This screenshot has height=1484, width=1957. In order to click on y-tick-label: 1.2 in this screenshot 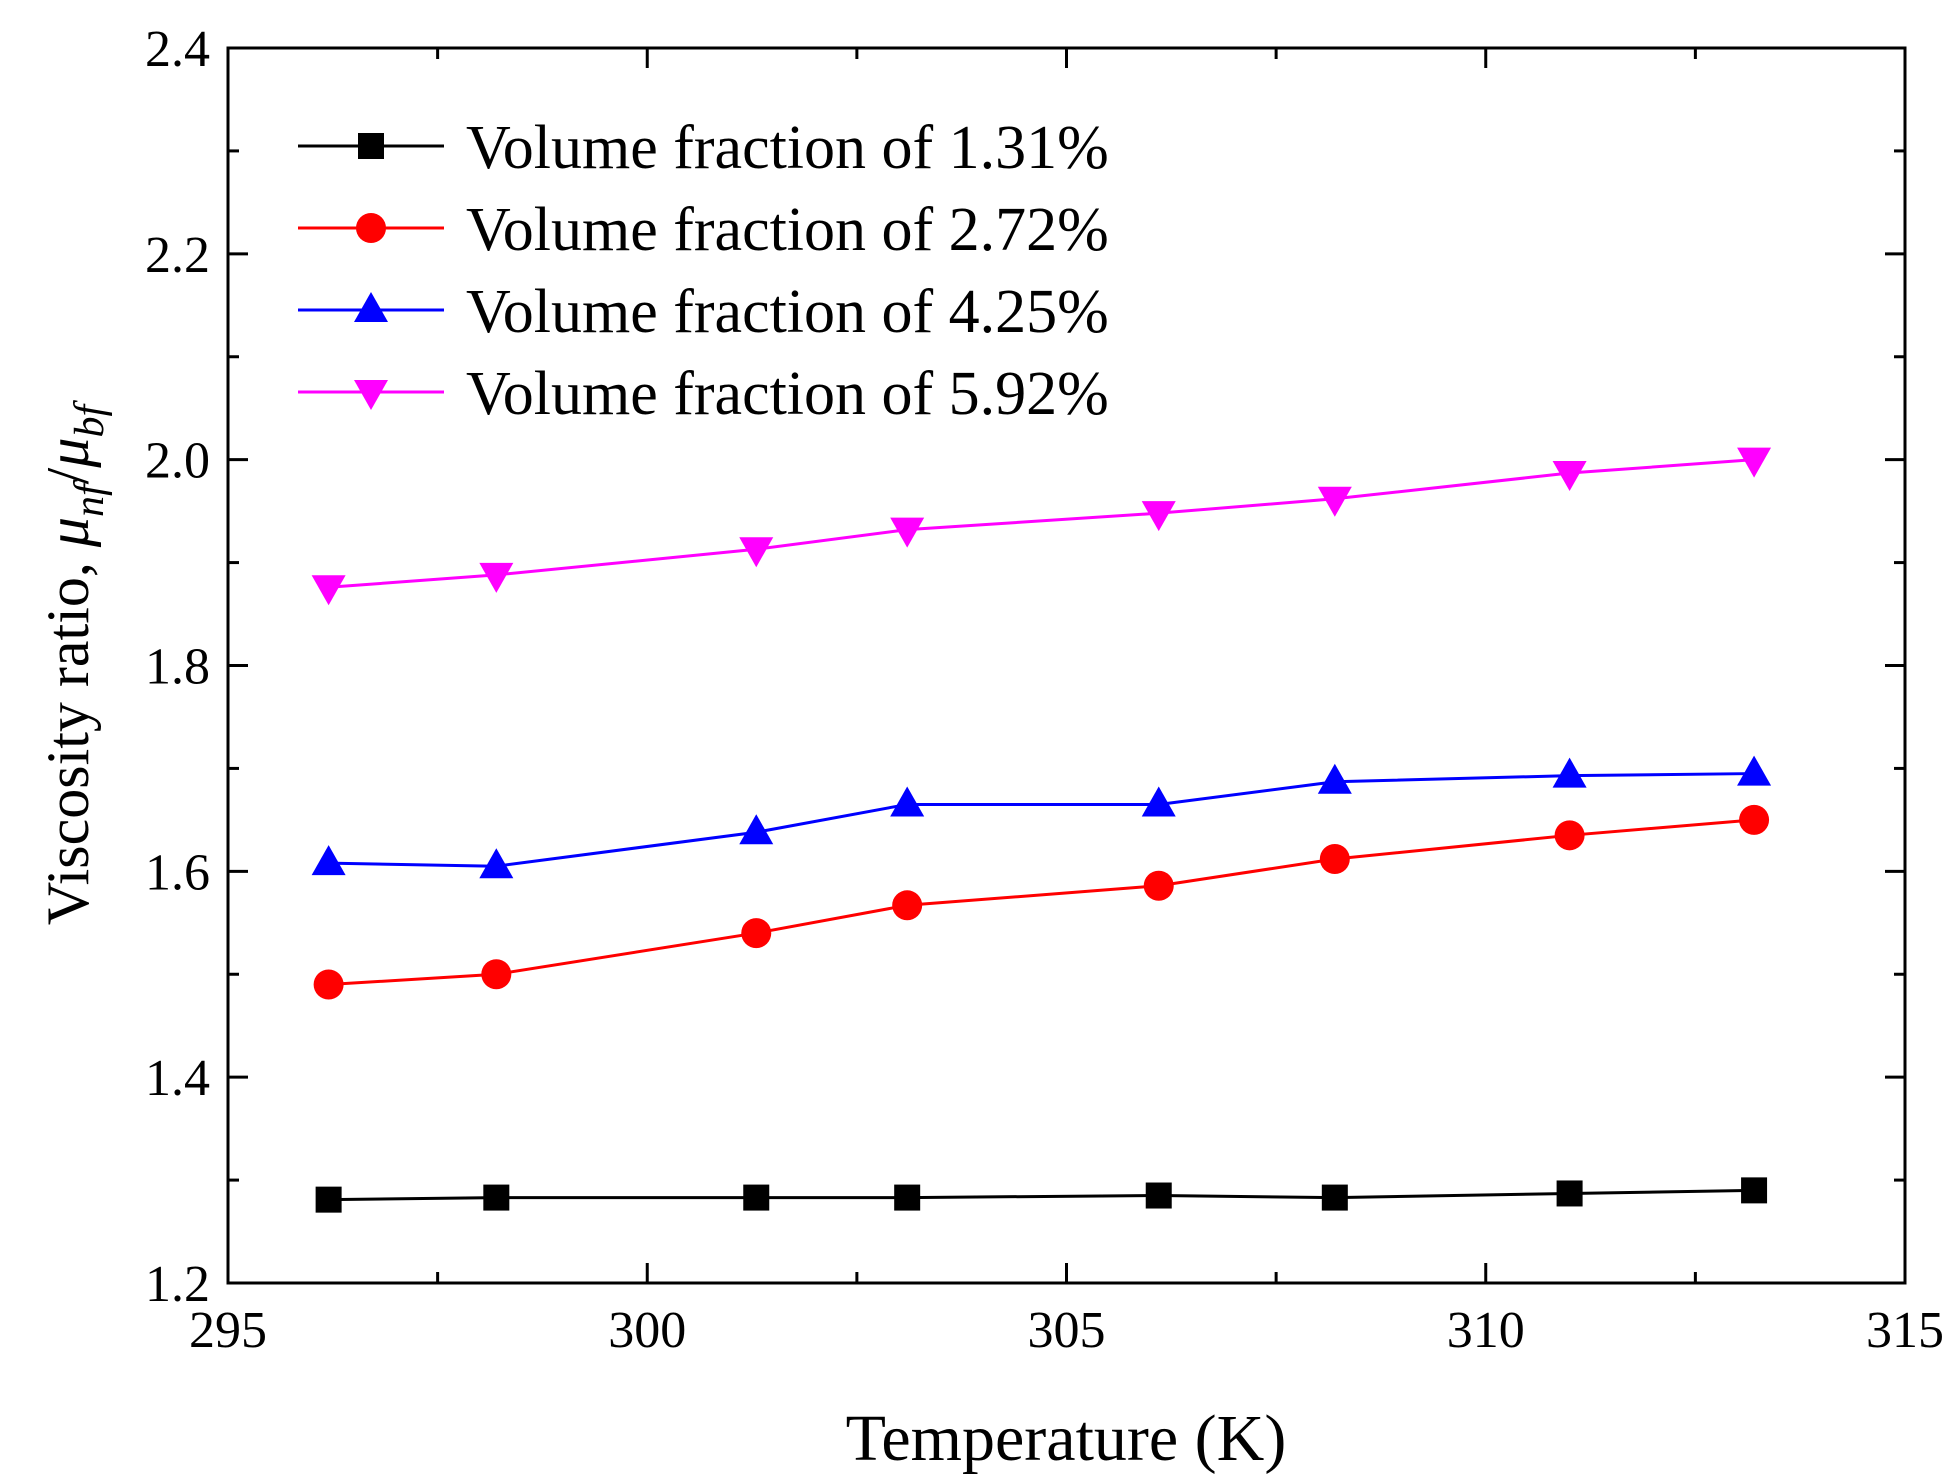, I will do `click(177, 1284)`.